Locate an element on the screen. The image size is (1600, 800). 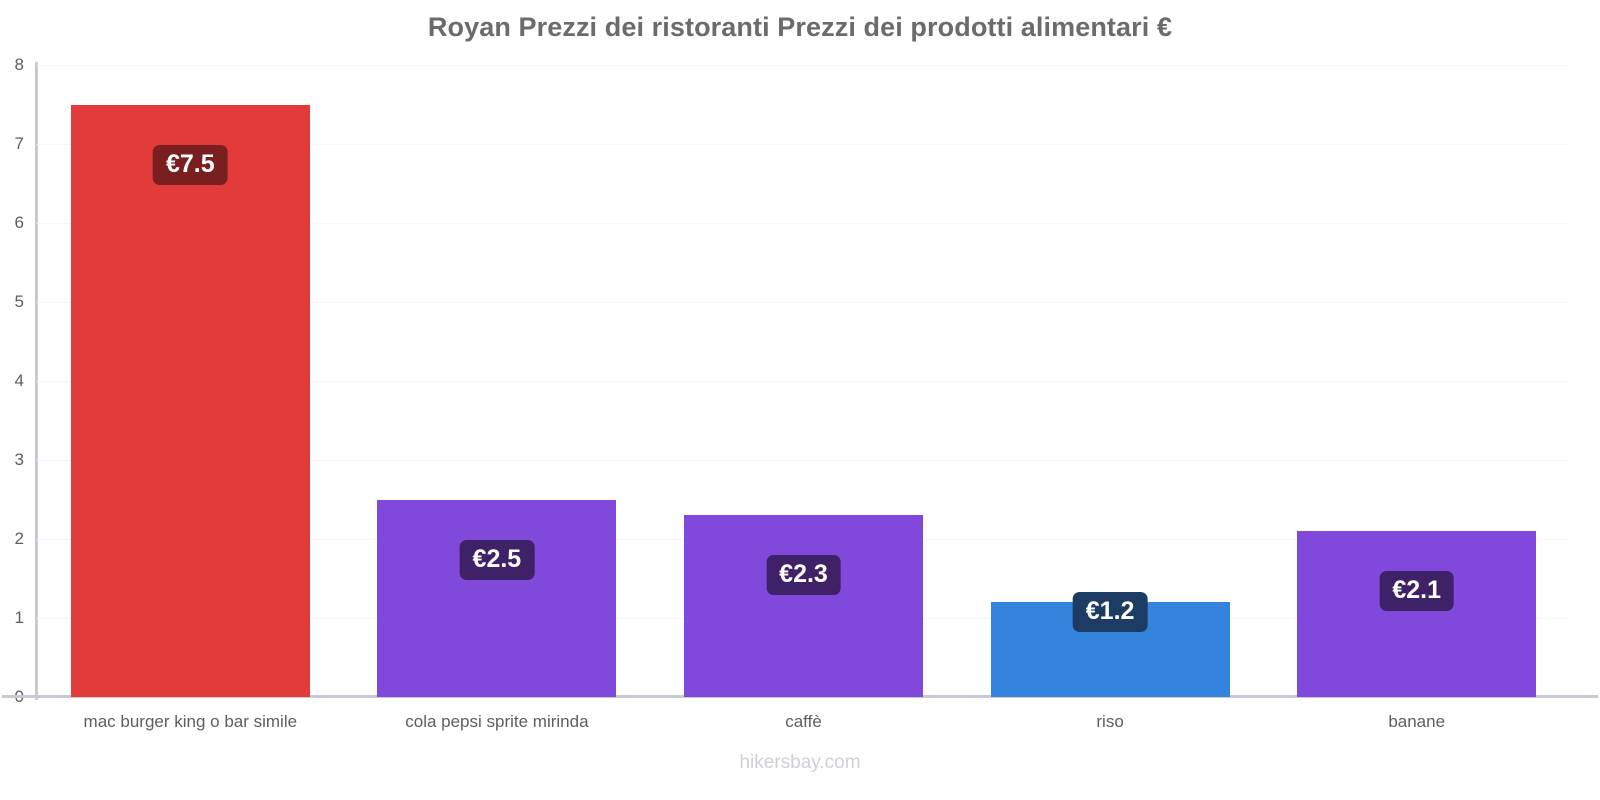
y-axis-tick-labels: 012345678 is located at coordinates (15, 400).